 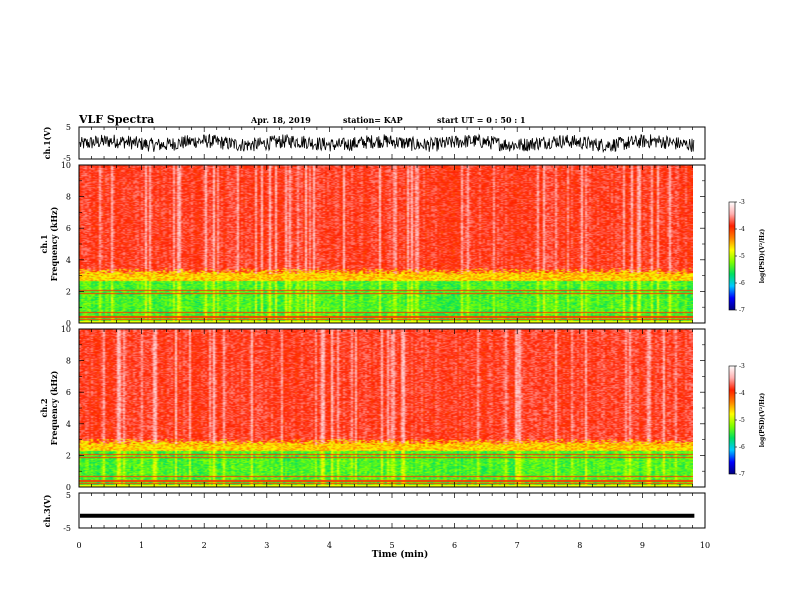 I want to click on x-tick-label: 5, so click(x=391, y=545).